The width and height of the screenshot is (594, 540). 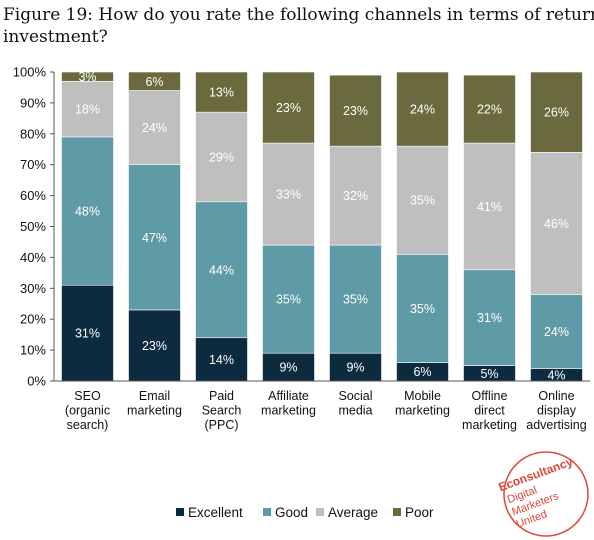 I want to click on logo-circle, so click(x=546, y=494).